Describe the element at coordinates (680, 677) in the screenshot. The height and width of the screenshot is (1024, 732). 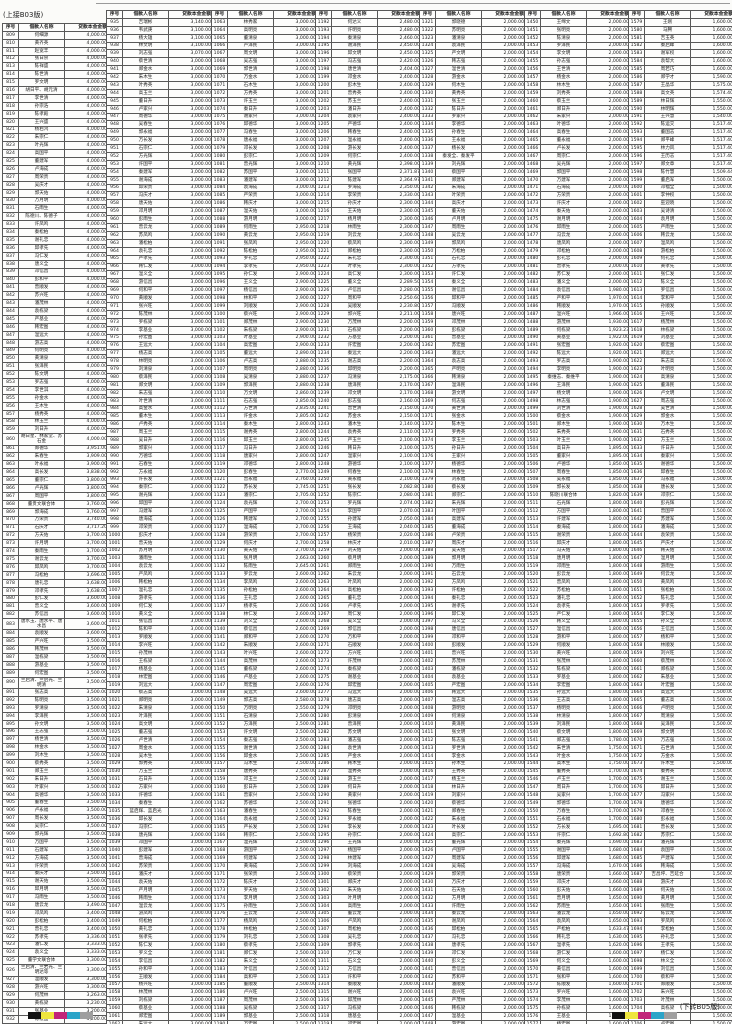
I see `table-row: 1662 朱基业 1,500.00` at that location.